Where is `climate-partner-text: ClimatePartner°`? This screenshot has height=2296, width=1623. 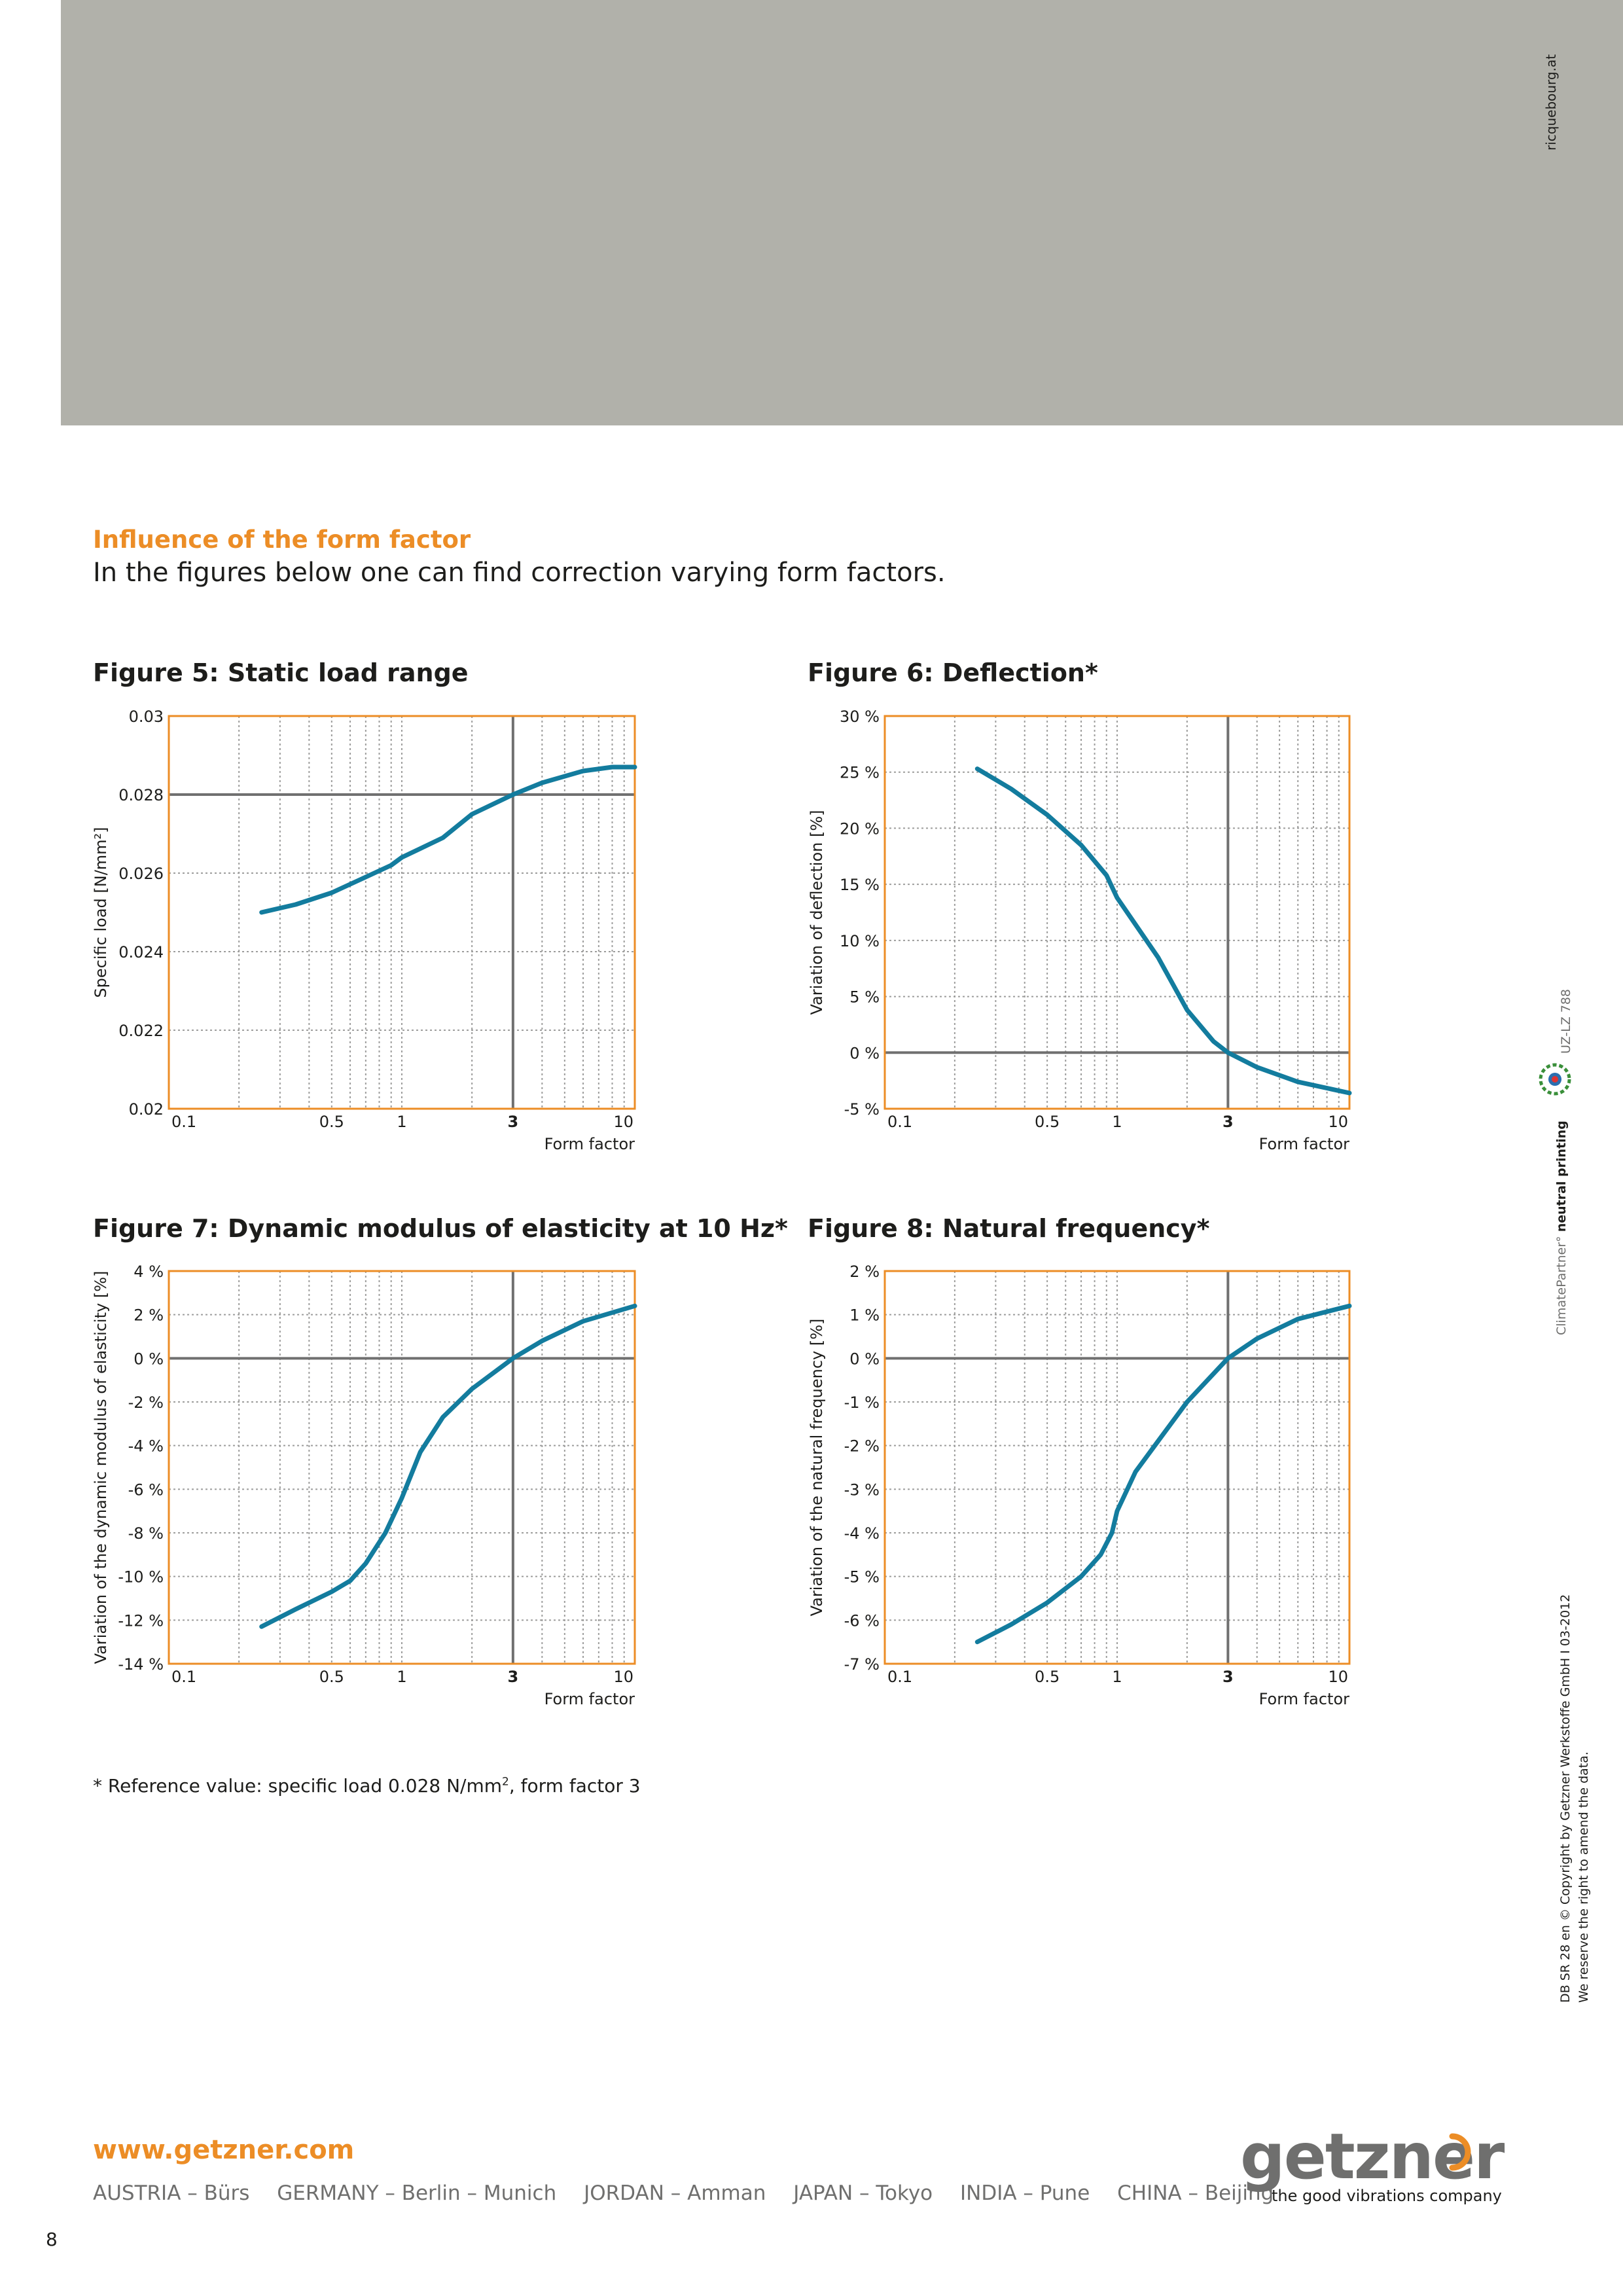
climate-partner-text: ClimatePartner° is located at coordinates (1561, 1285).